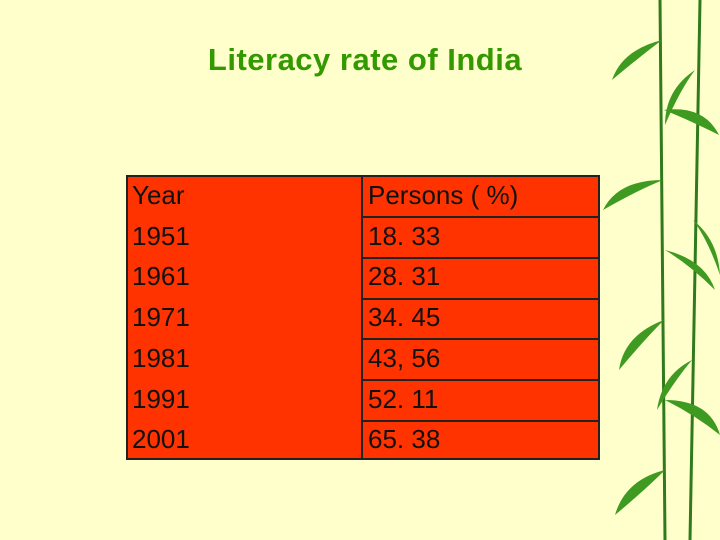 The width and height of the screenshot is (720, 540). I want to click on table-cell: 43, 56, so click(404, 357).